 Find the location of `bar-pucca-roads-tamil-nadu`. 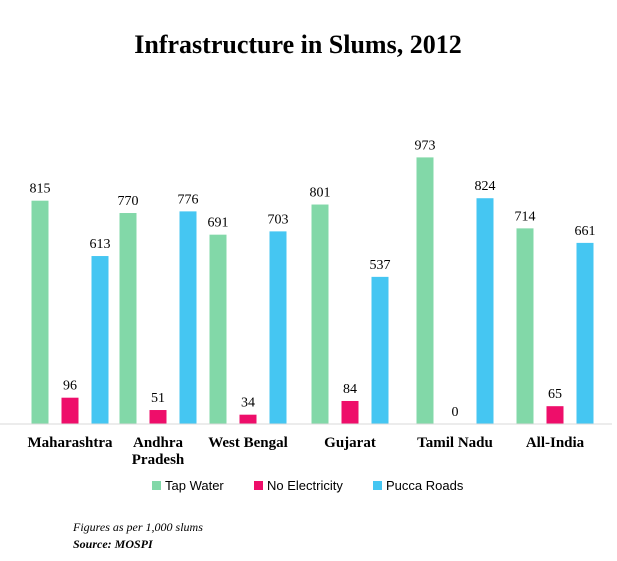

bar-pucca-roads-tamil-nadu is located at coordinates (485, 311).